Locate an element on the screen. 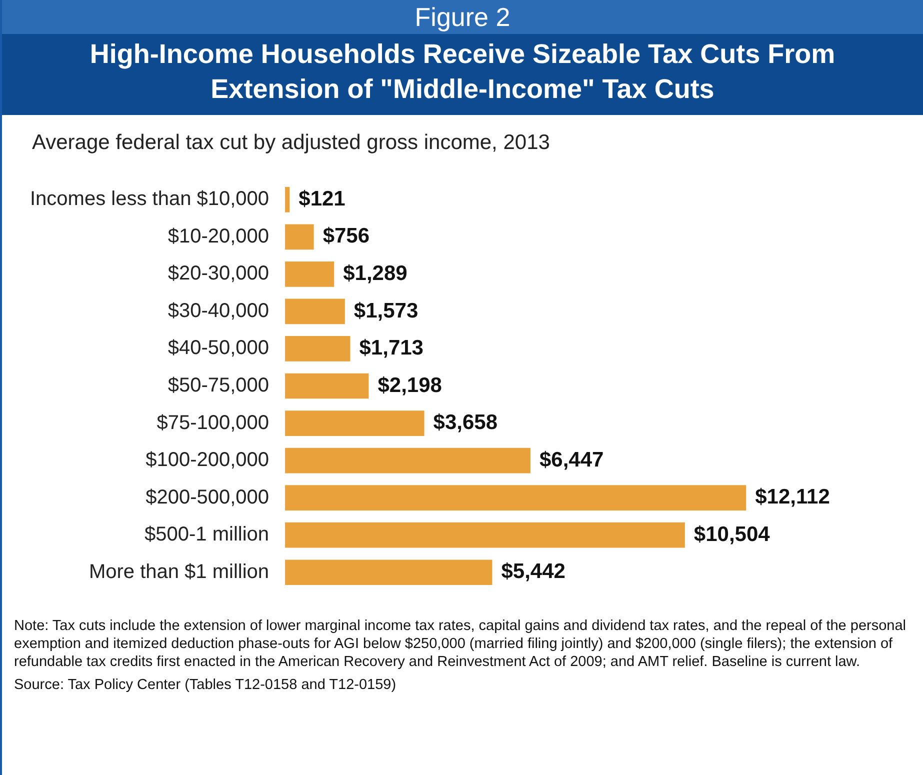  source-note: Source: Tax Policy Center (Tables T12-0158 and T12-0159) is located at coordinates (205, 684).